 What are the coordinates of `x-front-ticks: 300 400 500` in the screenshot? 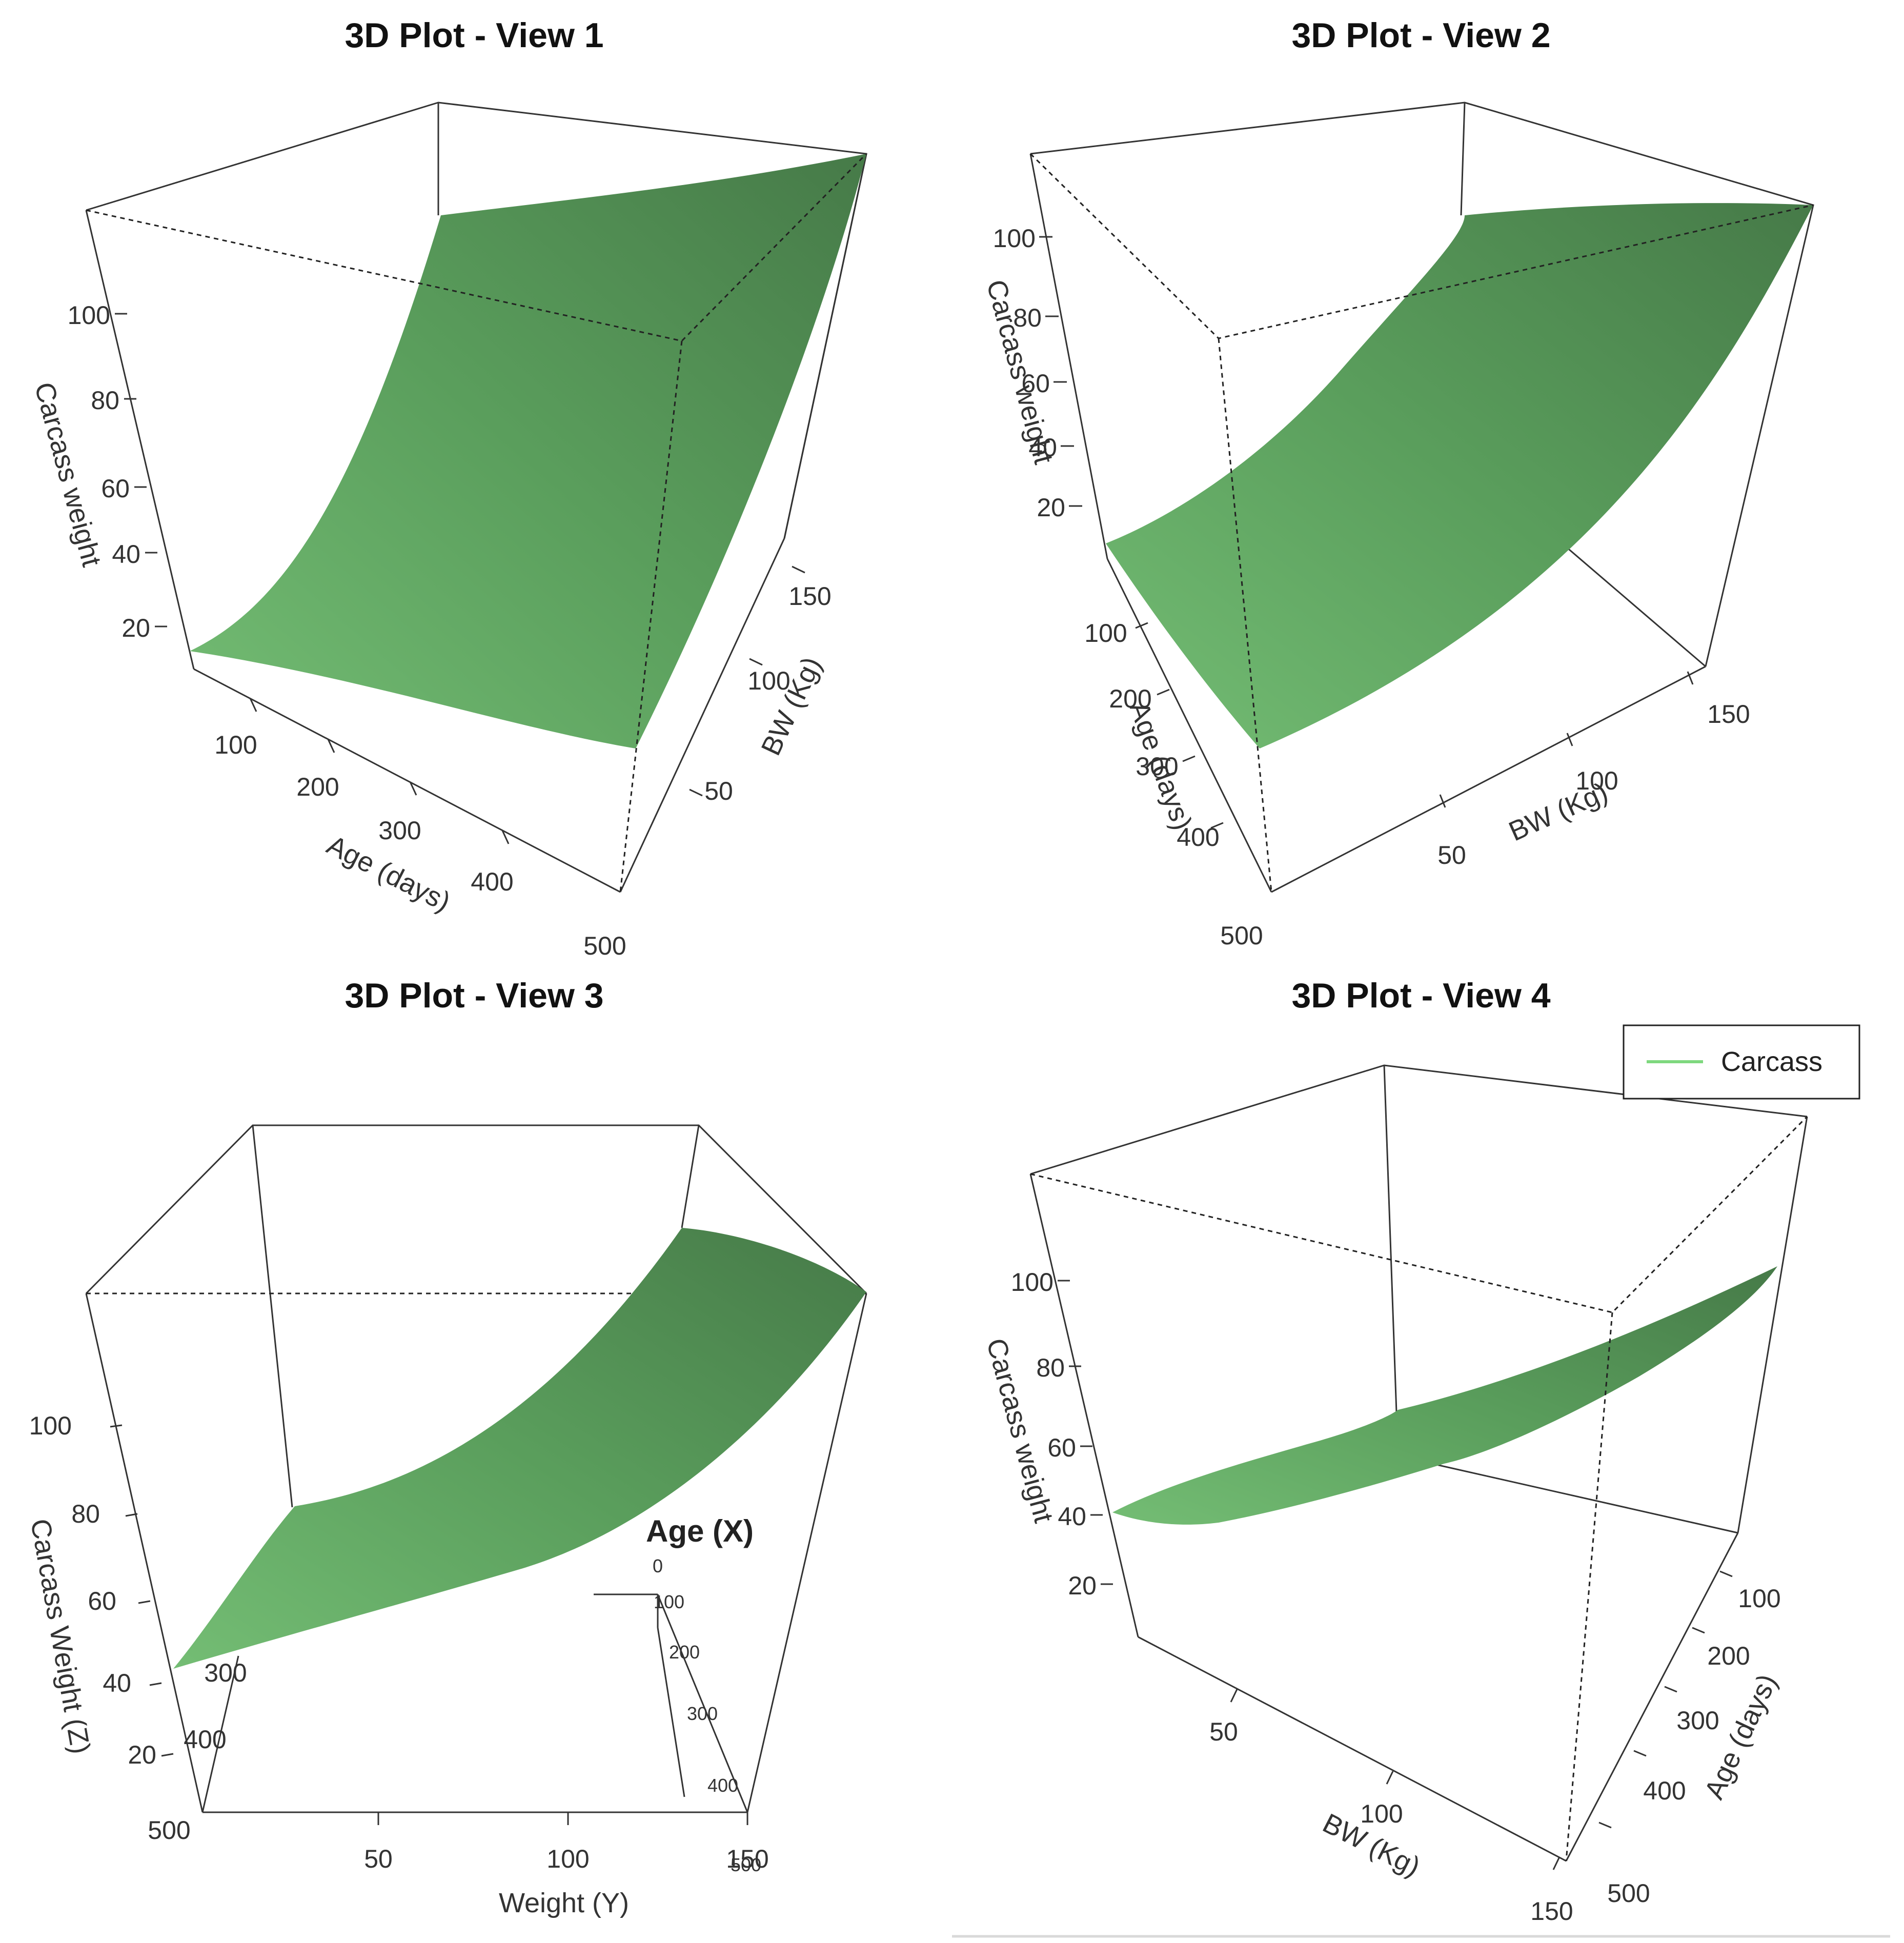 It's located at (197, 1751).